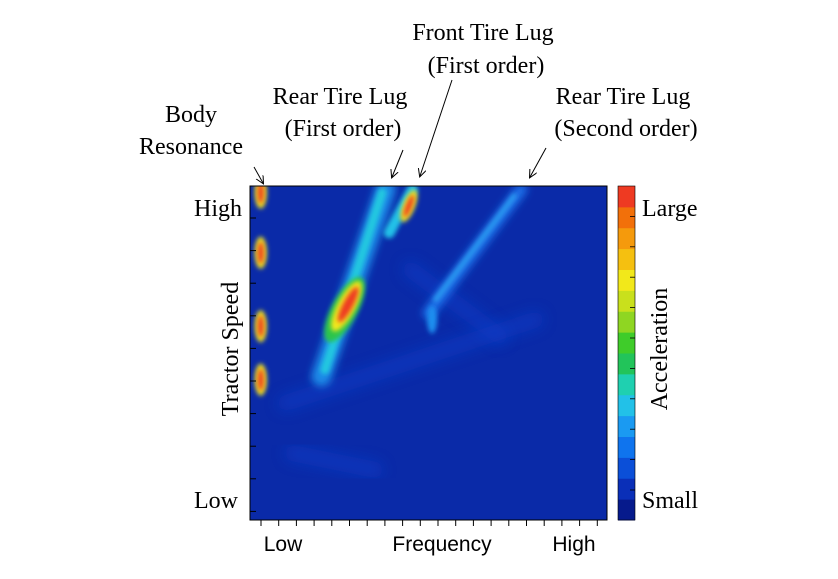  Describe the element at coordinates (409, 206) in the screenshot. I see `feature-front-tire-first-order-peak-core` at that location.